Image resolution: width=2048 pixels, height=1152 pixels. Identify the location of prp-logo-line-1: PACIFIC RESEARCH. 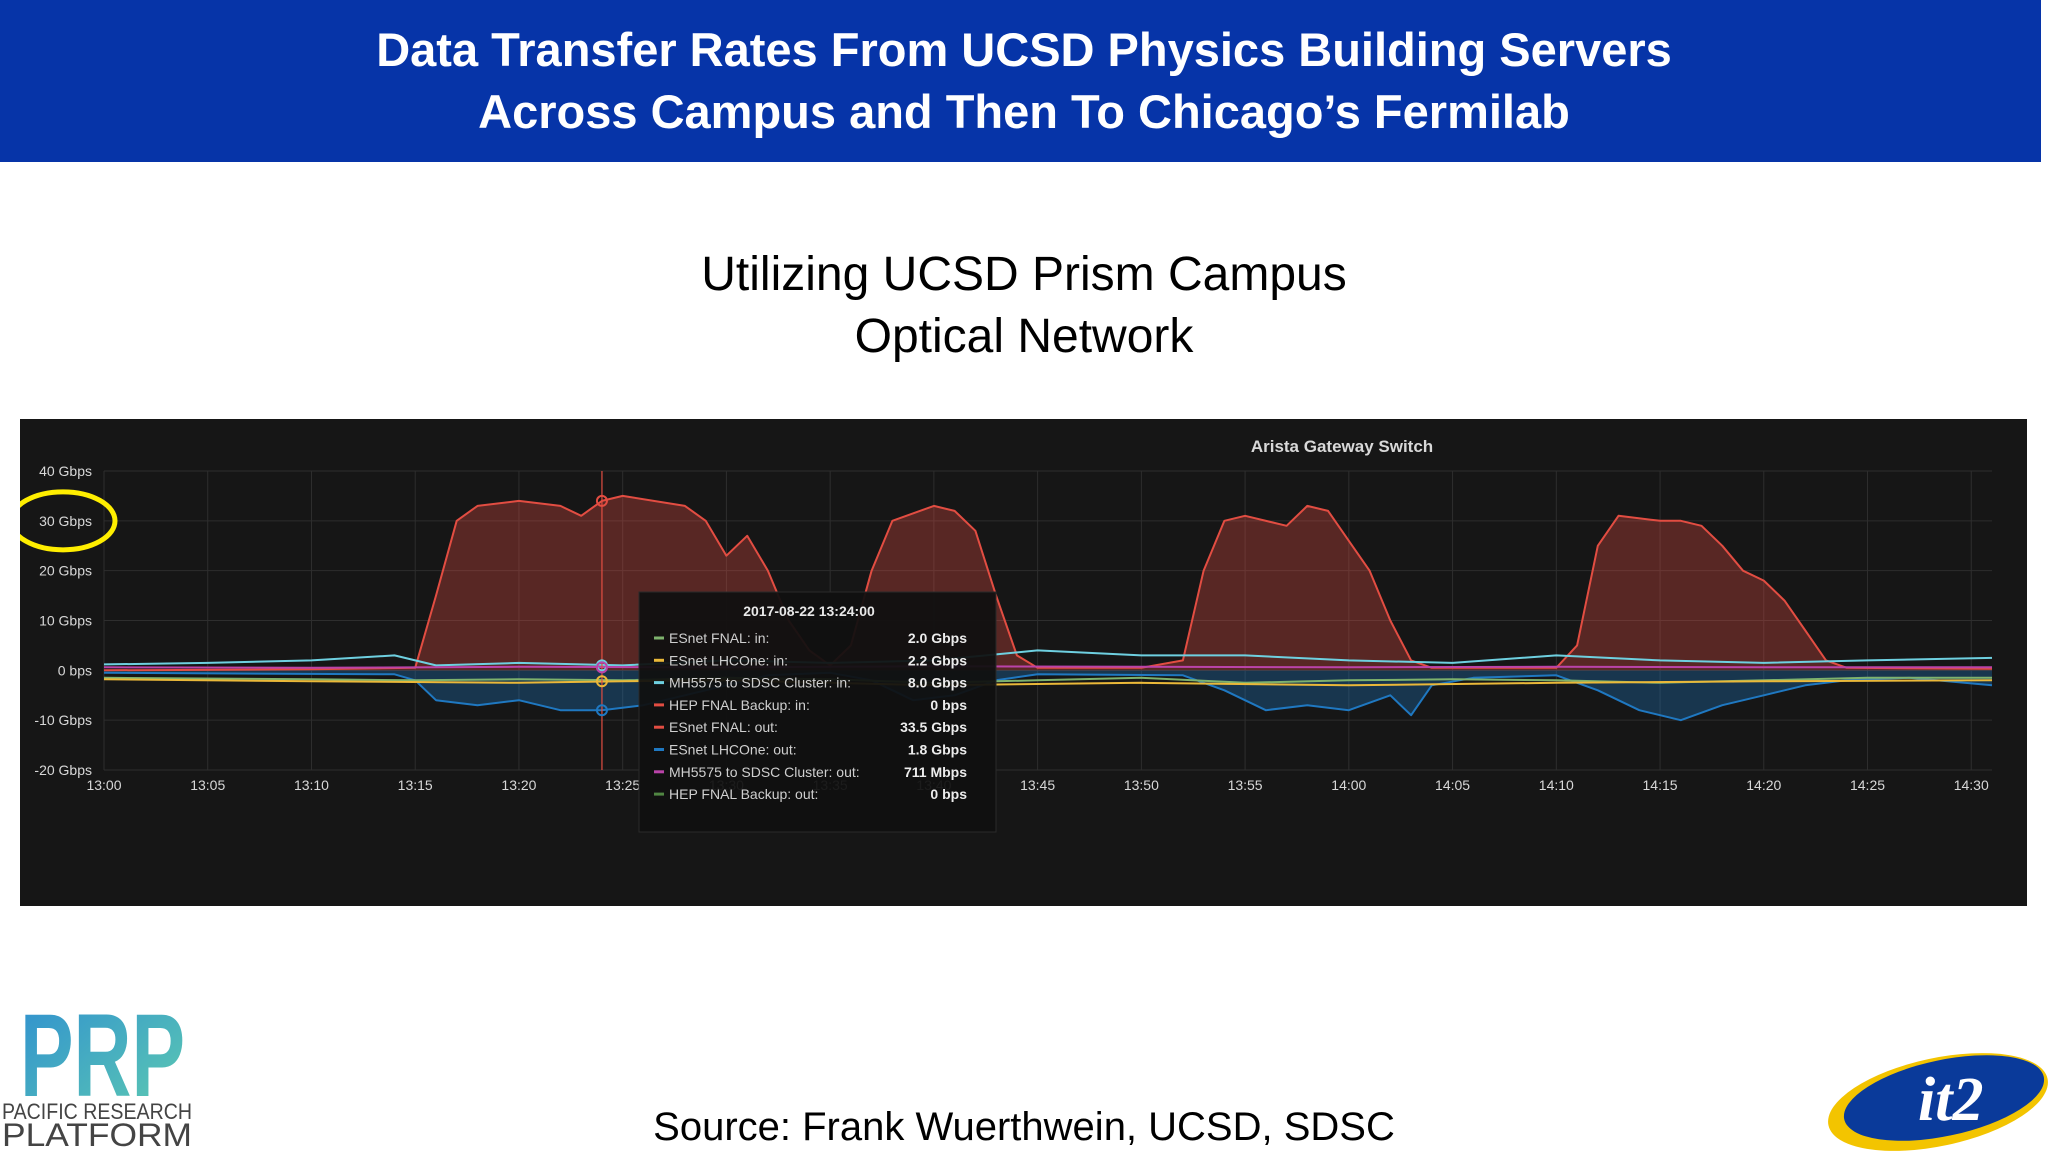
(97, 1111).